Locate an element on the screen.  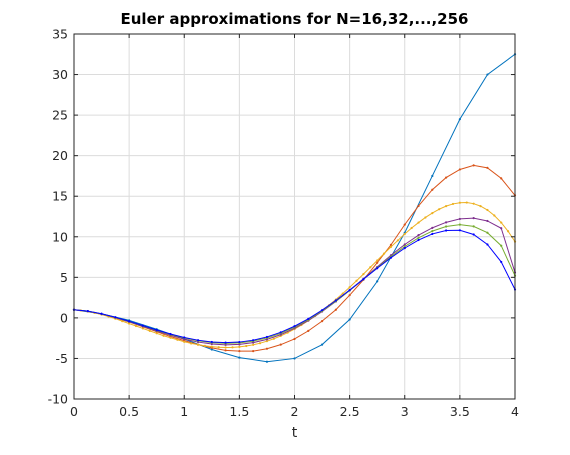
y-tick-label: 25 is located at coordinates (60, 115).